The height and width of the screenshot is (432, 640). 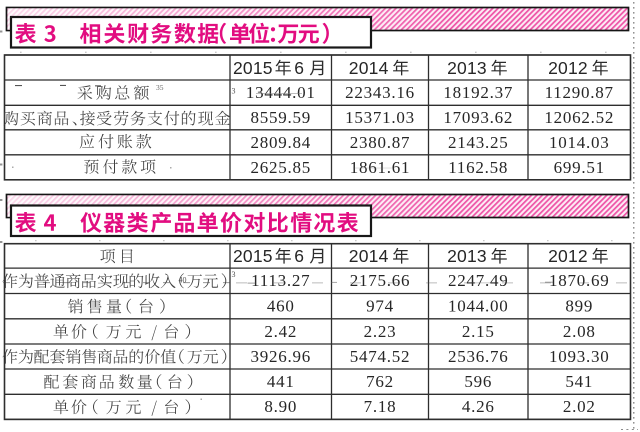 I want to click on svg-text: 596, so click(x=478, y=381).